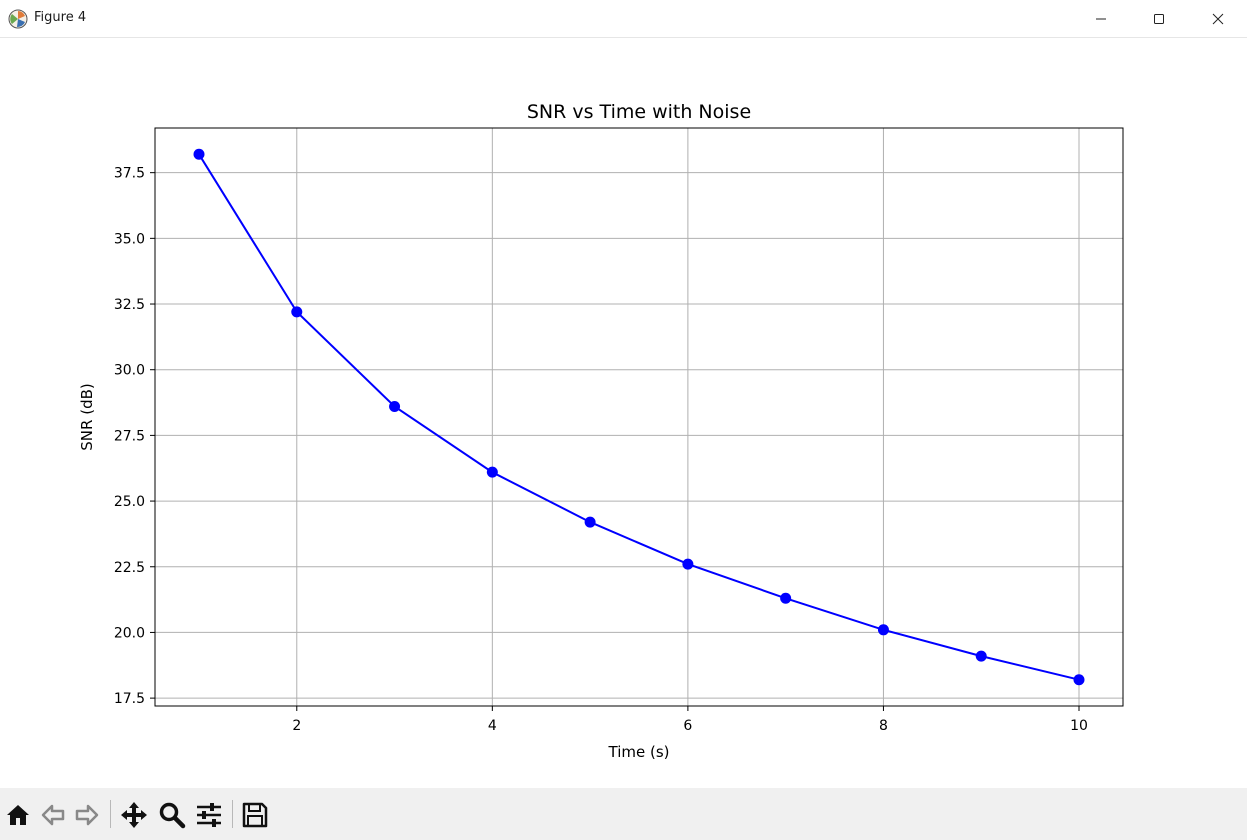 This screenshot has height=840, width=1247. I want to click on navigation-toolbar, so click(623, 814).